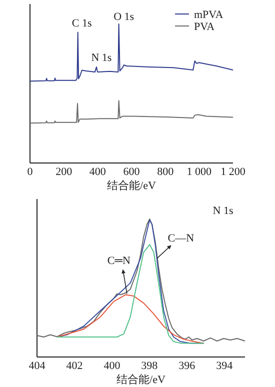  What do you see at coordinates (165, 172) in the screenshot?
I see `x-tick-label: 800` at bounding box center [165, 172].